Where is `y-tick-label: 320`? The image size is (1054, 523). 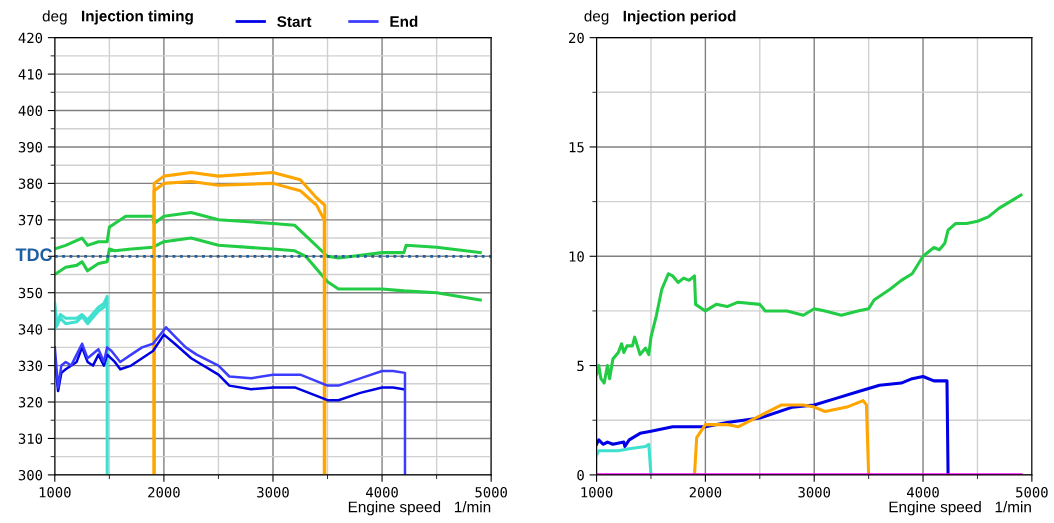
y-tick-label: 320 is located at coordinates (30, 402).